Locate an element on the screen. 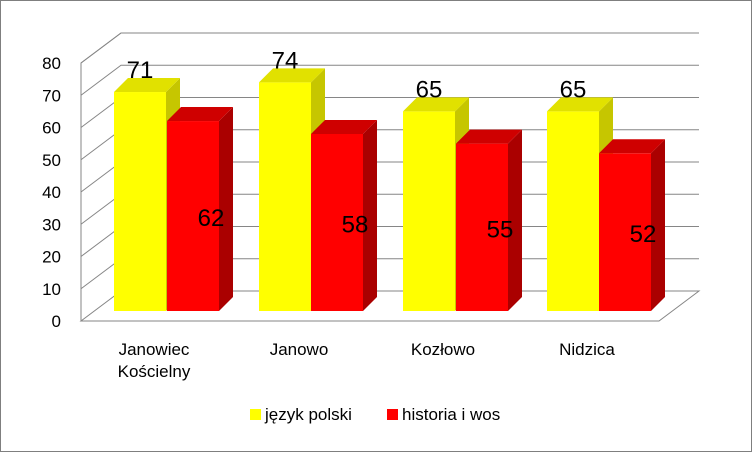 This screenshot has width=752, height=453. data-label: 52 is located at coordinates (643, 234).